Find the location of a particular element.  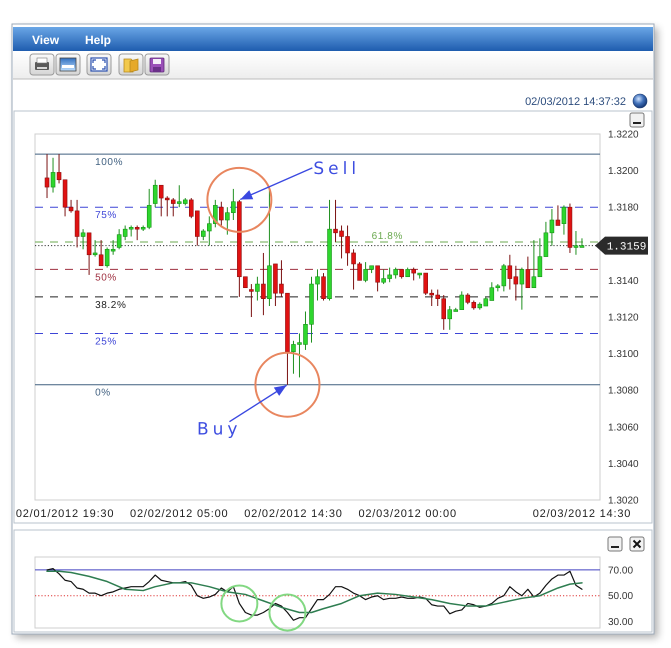

annotation: 61.8% is located at coordinates (387, 236).